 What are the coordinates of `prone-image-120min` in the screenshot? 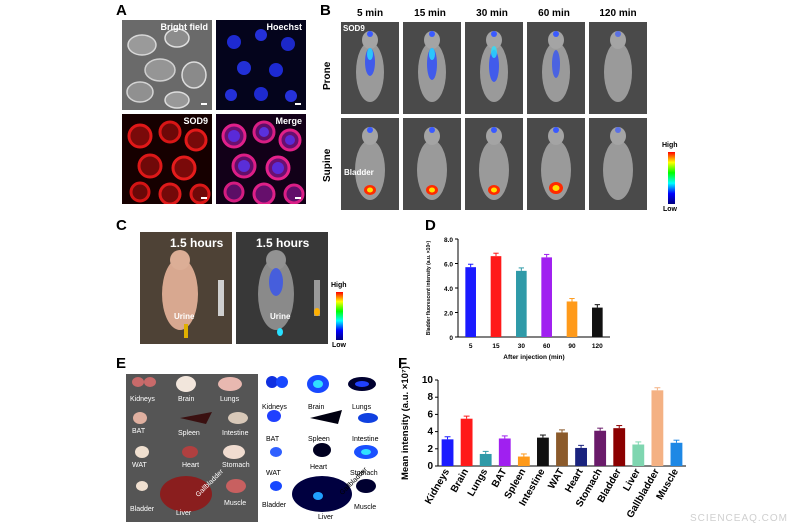 It's located at (618, 68).